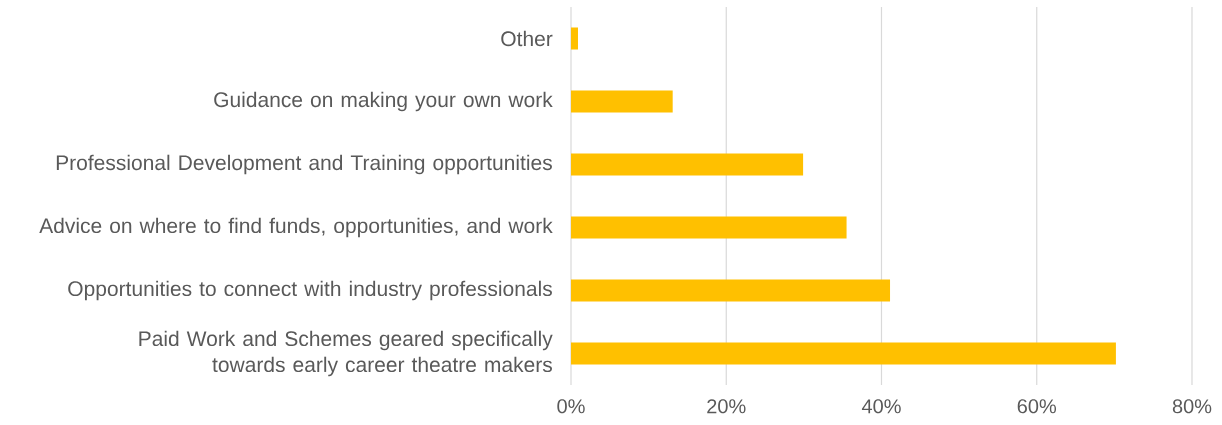  What do you see at coordinates (881, 406) in the screenshot?
I see `x-tick-label: 40%` at bounding box center [881, 406].